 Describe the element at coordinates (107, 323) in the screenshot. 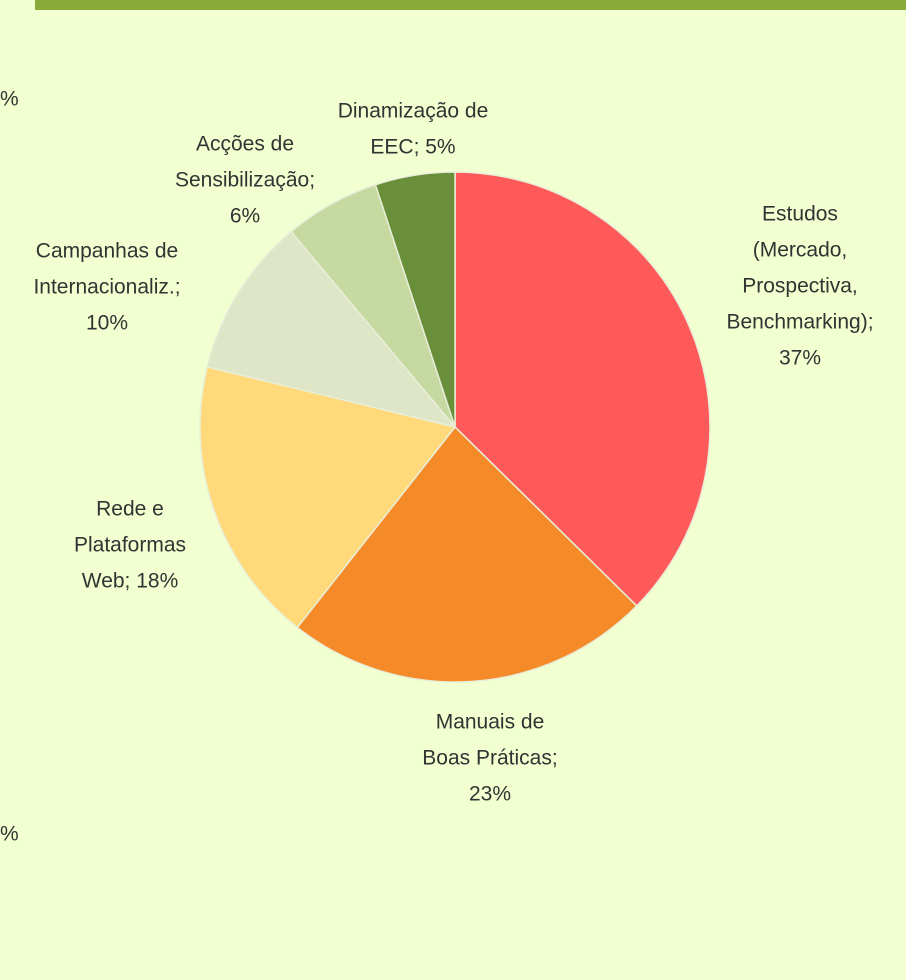

I see `data-label: 10%` at that location.